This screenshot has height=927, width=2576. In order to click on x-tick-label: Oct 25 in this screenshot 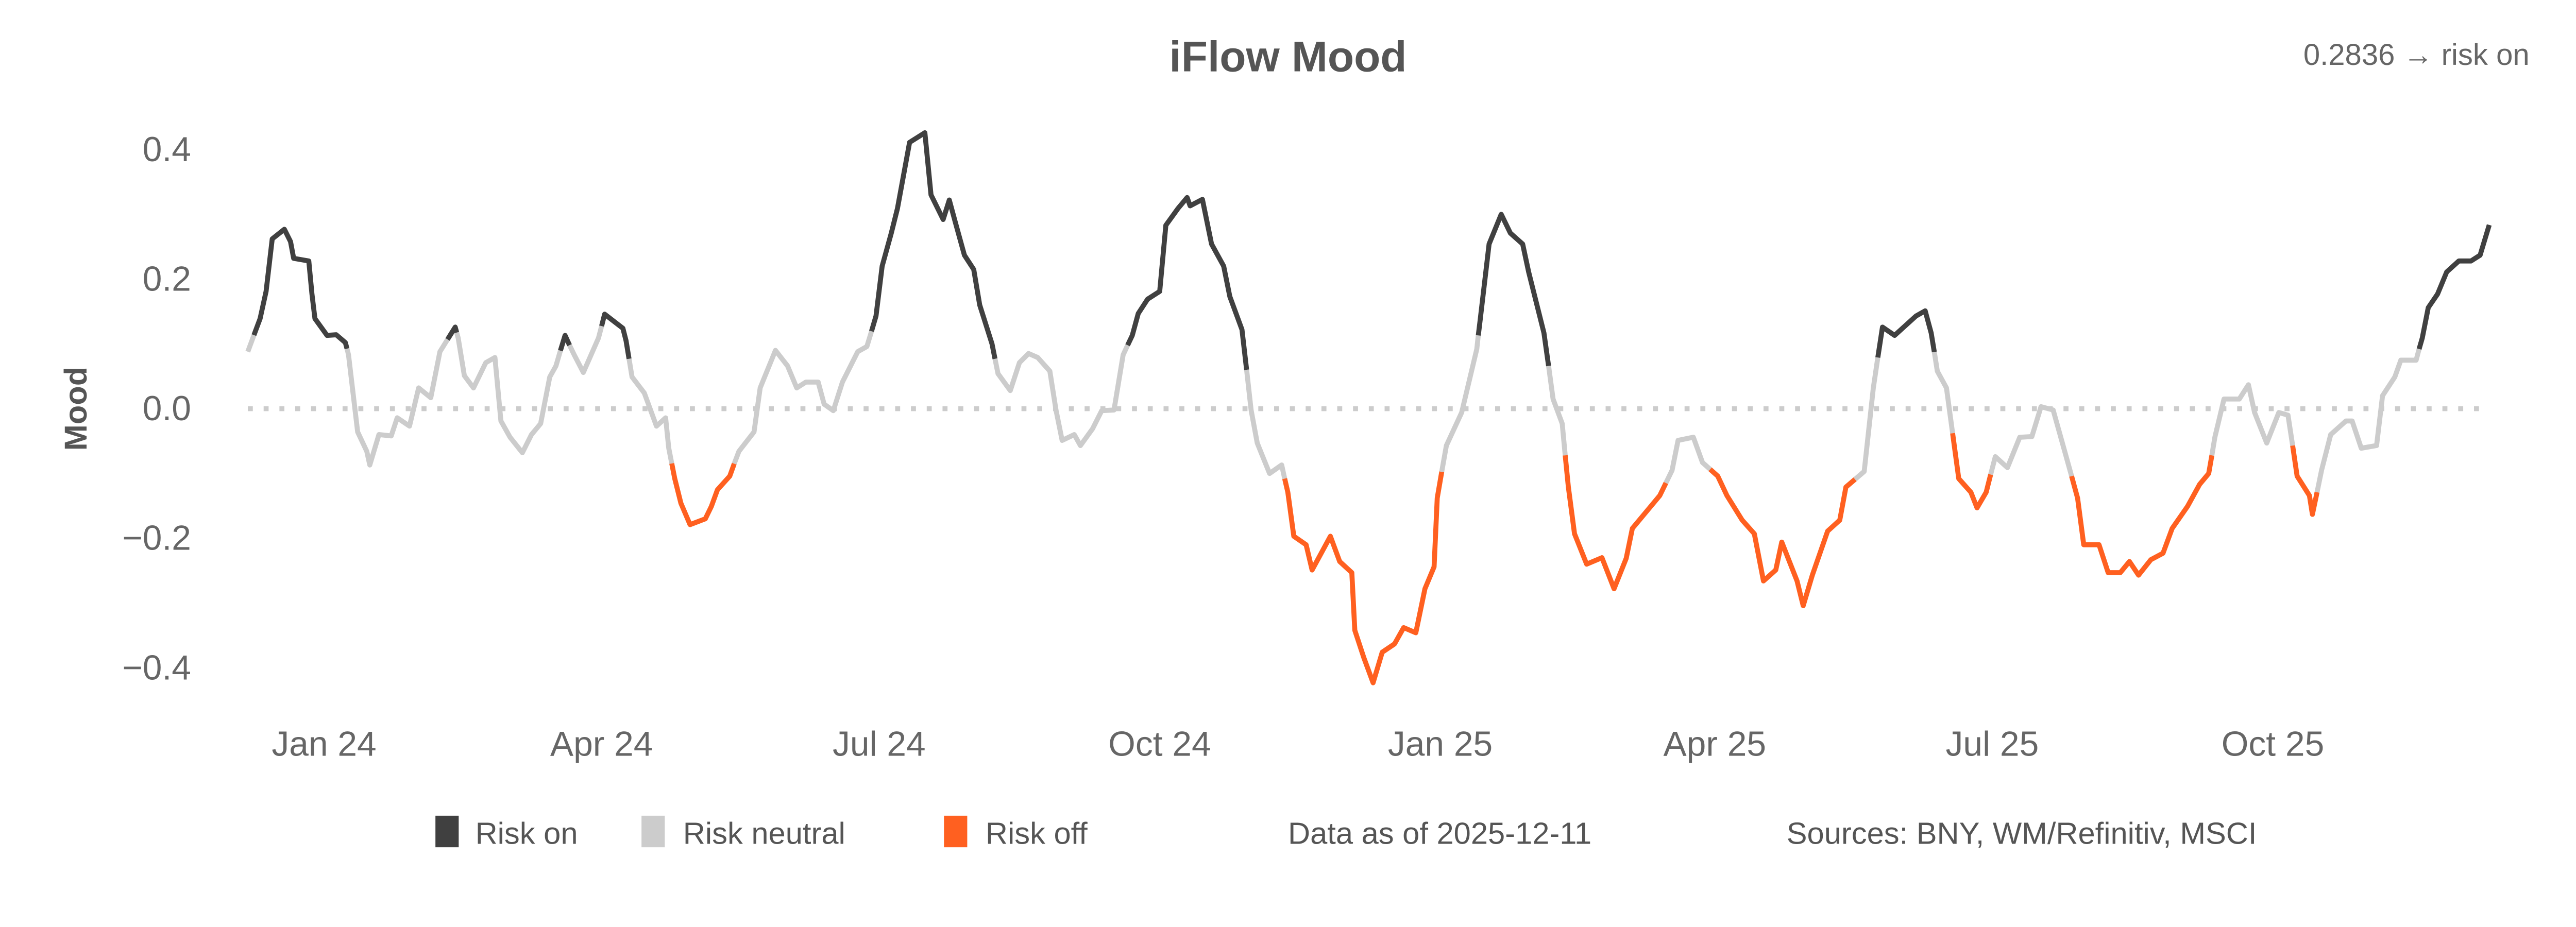, I will do `click(2273, 745)`.